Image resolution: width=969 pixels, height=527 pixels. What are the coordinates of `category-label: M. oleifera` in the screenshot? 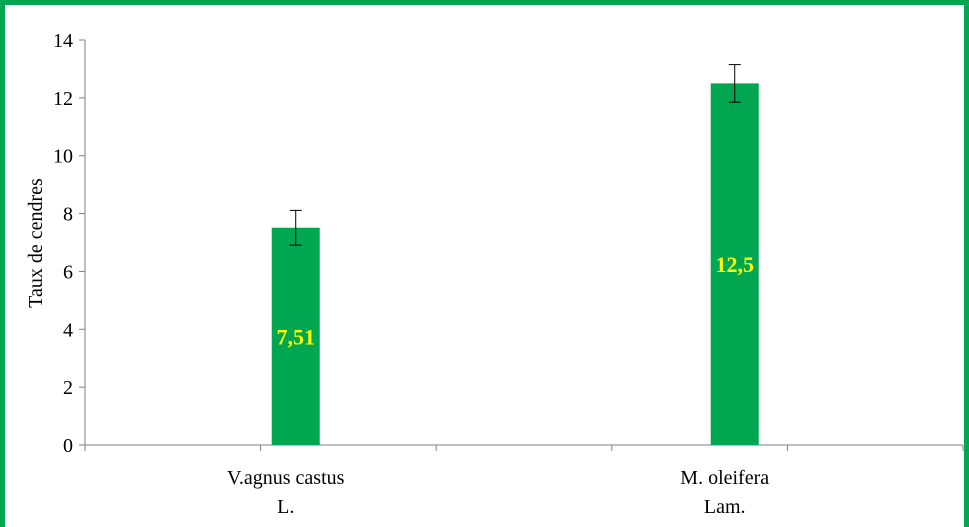 It's located at (724, 478).